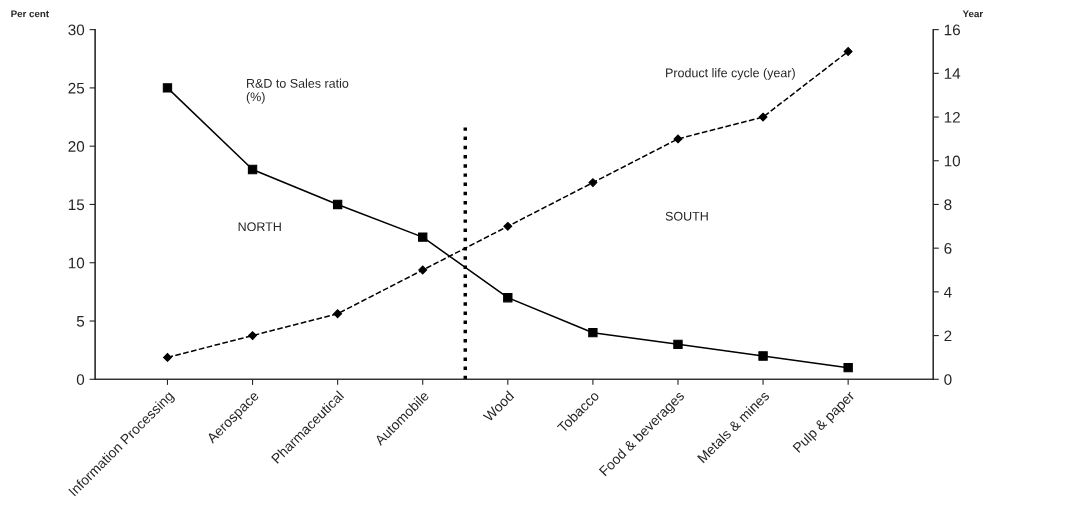  What do you see at coordinates (948, 379) in the screenshot?
I see `y2-tick-label: 0` at bounding box center [948, 379].